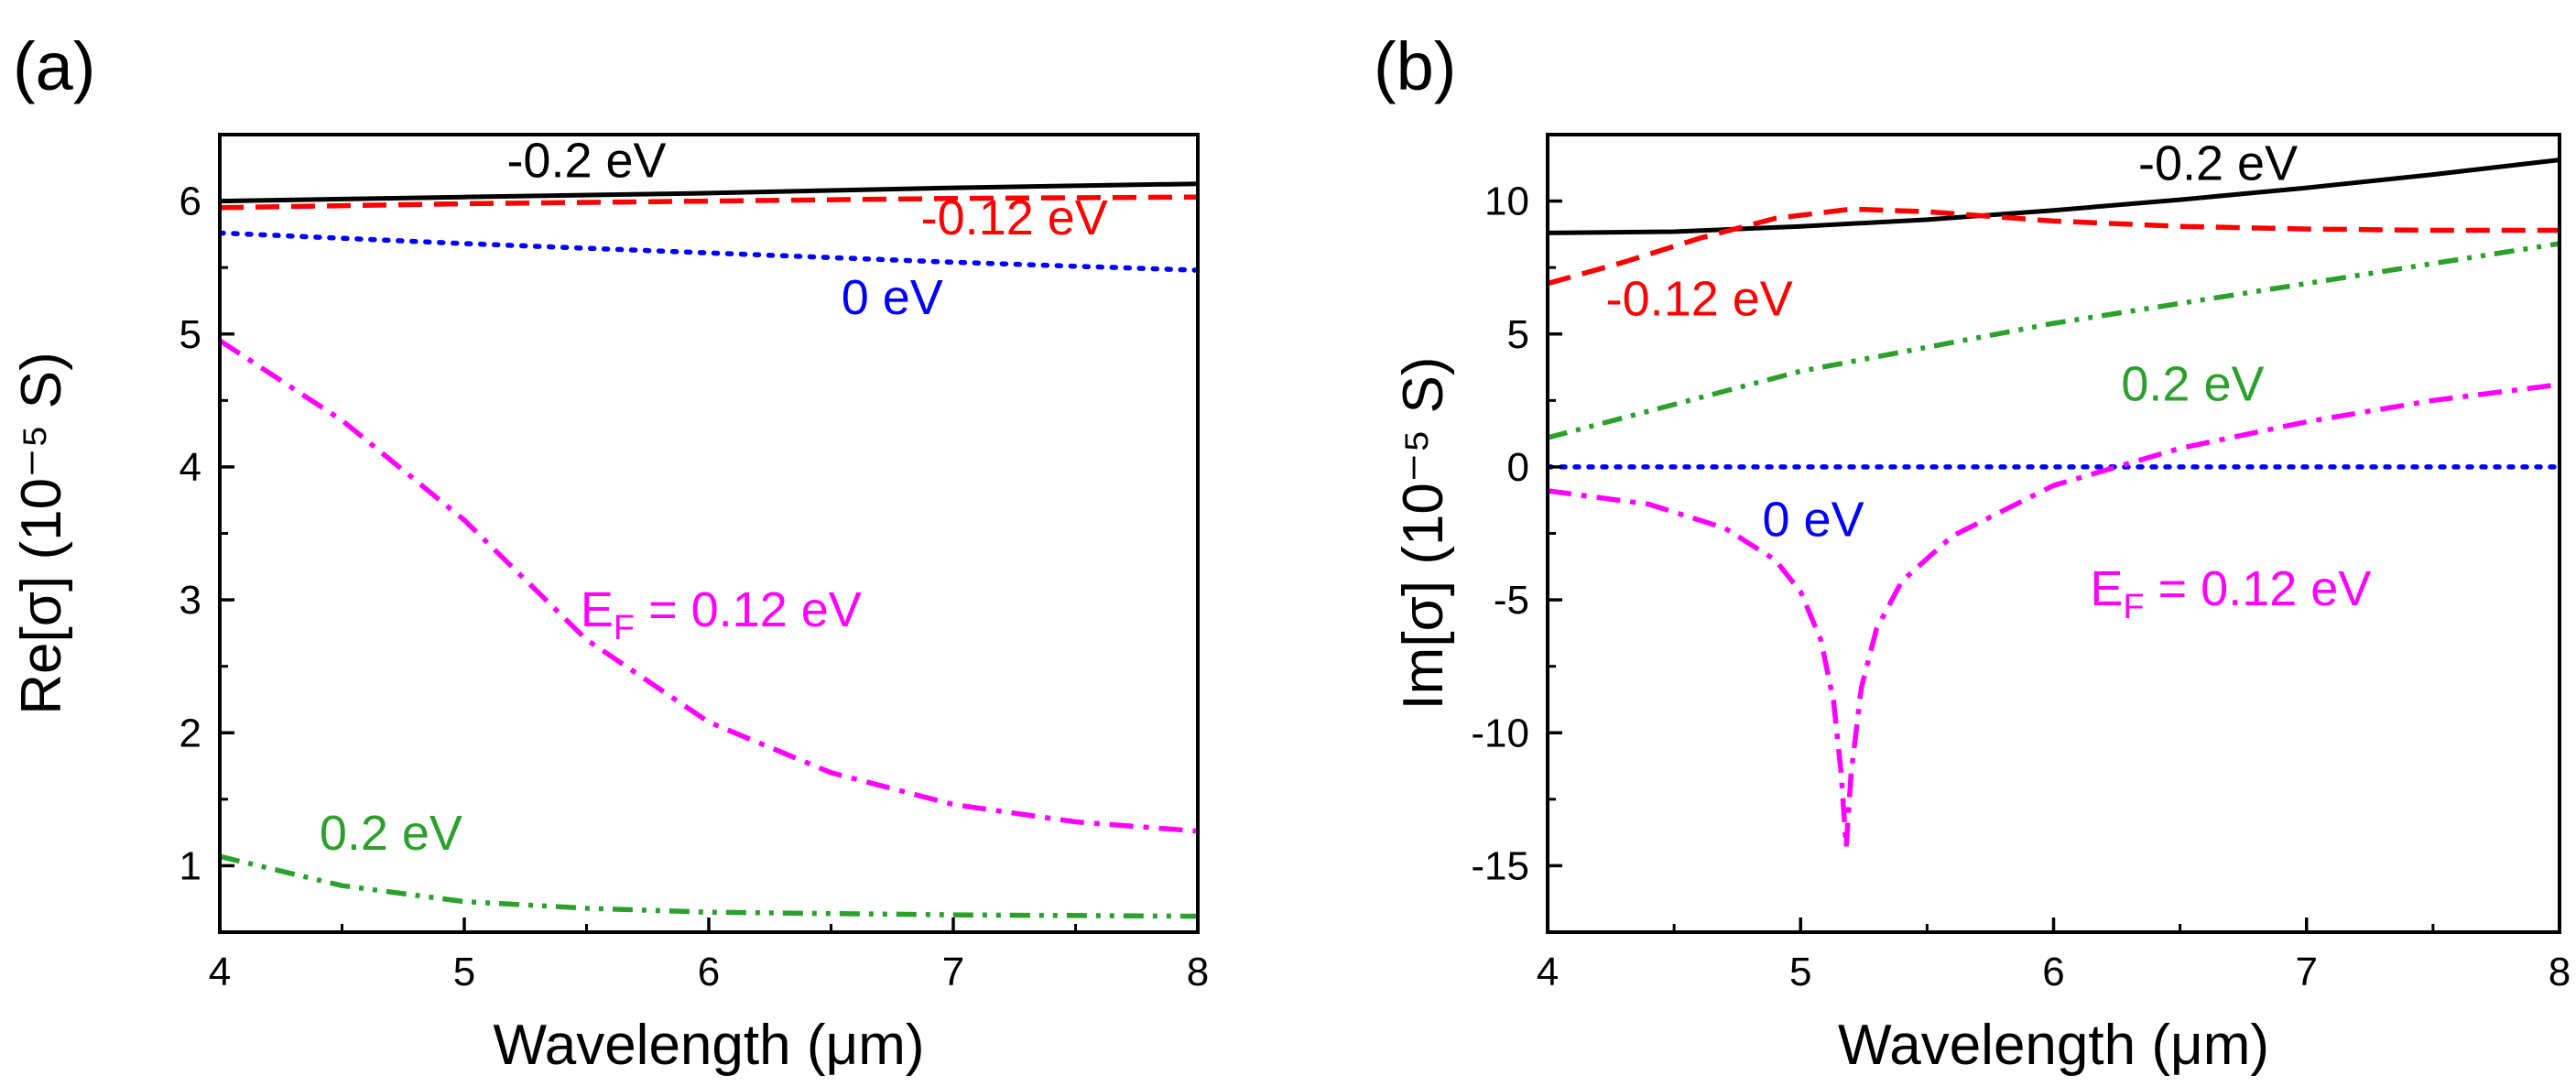 The height and width of the screenshot is (1086, 2576). Describe the element at coordinates (1500, 733) in the screenshot. I see `y-tick-label: -10` at that location.